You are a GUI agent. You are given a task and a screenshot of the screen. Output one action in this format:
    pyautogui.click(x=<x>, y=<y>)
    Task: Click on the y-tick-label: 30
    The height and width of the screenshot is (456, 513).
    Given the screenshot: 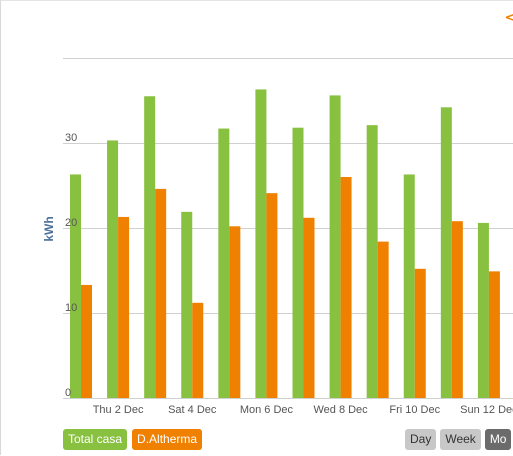 What is the action you would take?
    pyautogui.click(x=71, y=138)
    